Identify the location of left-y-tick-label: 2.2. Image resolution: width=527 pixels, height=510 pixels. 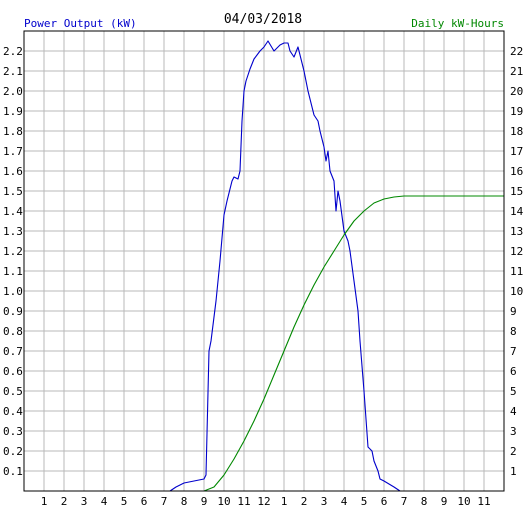
(13, 51).